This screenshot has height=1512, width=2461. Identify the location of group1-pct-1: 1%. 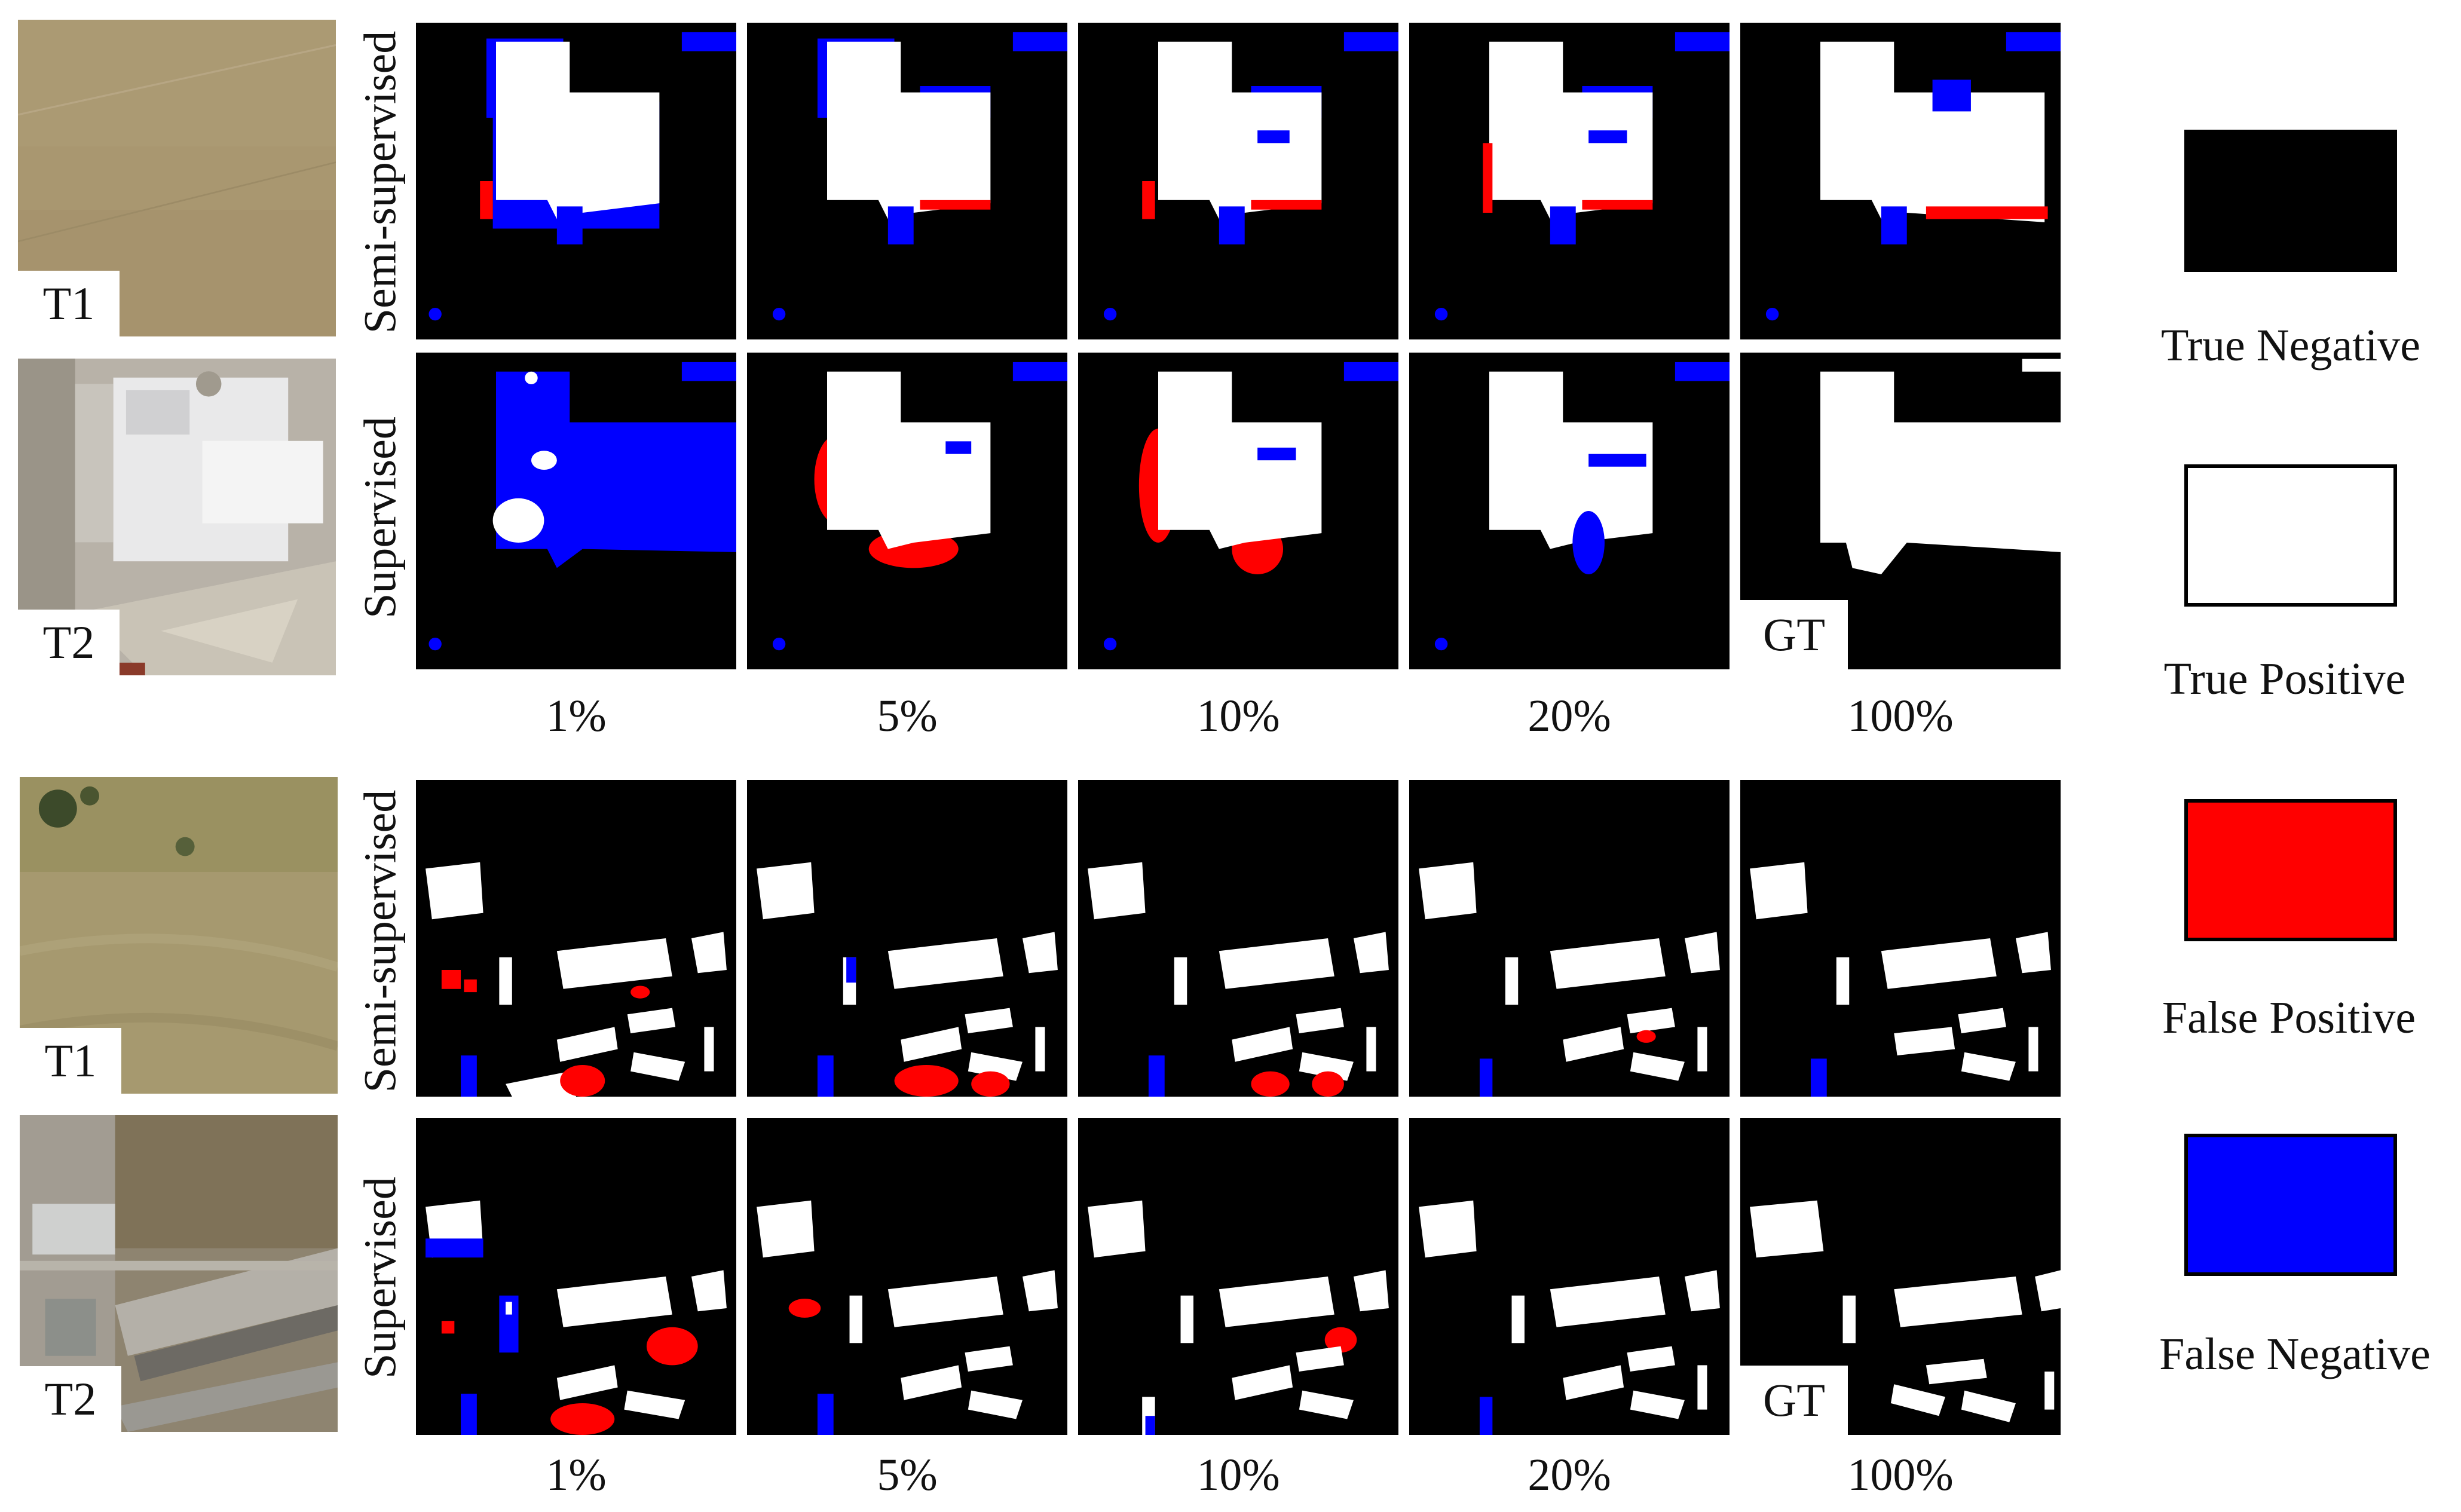
(576, 716).